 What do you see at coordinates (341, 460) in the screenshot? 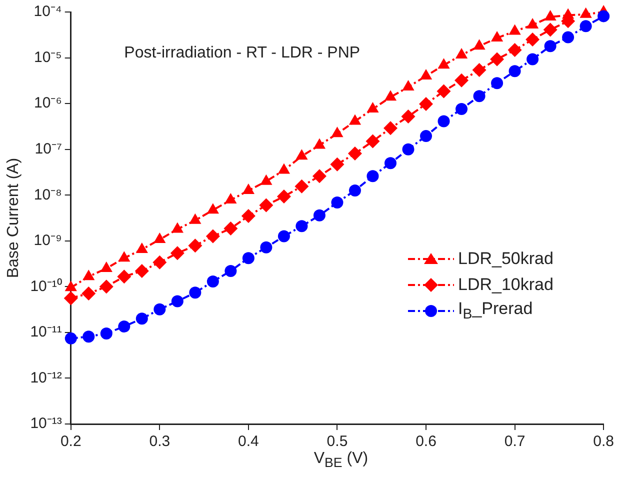
I see `x-axis-title: V$_{BE}$ (V)` at bounding box center [341, 460].